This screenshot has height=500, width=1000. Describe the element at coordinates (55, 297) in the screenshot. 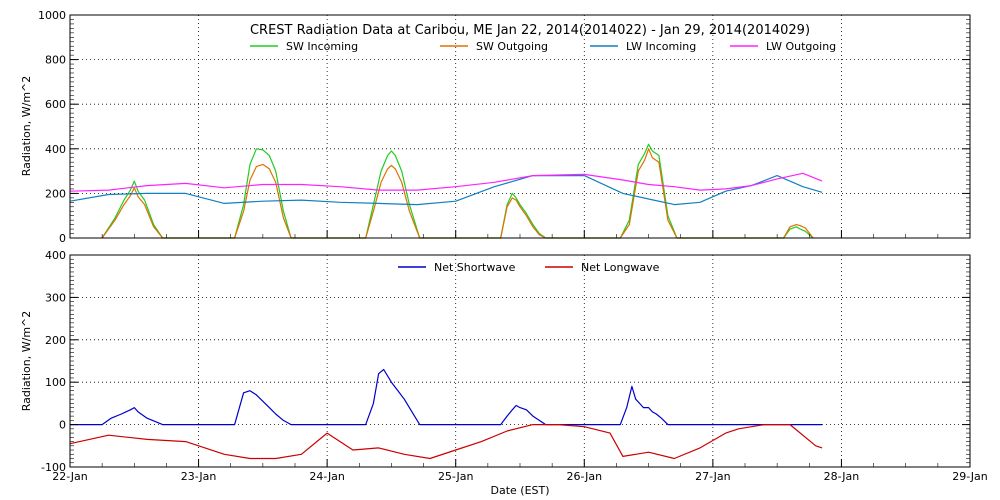

I see `y-tick-label: 300` at that location.